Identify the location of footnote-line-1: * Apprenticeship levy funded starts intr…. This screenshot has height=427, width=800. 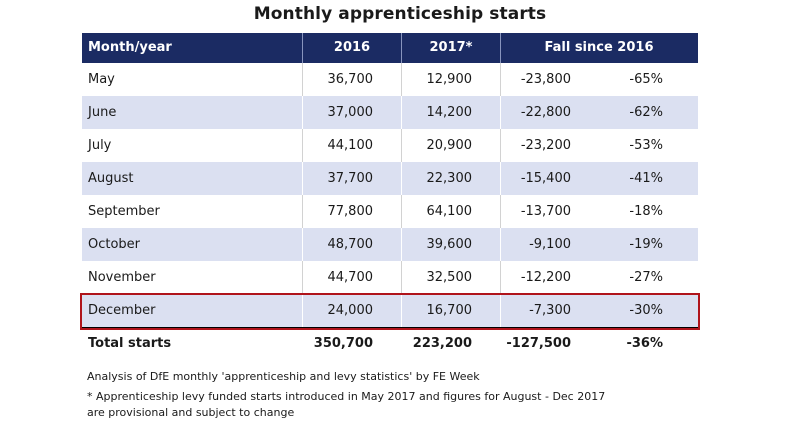
(346, 396).